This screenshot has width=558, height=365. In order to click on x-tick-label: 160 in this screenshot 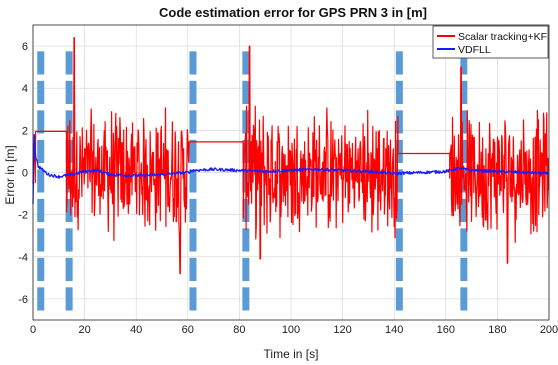, I will do `click(446, 330)`.